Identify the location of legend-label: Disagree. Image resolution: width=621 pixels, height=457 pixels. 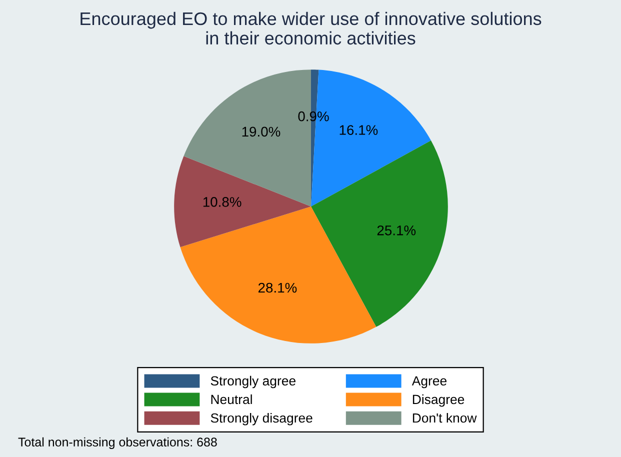
(438, 400).